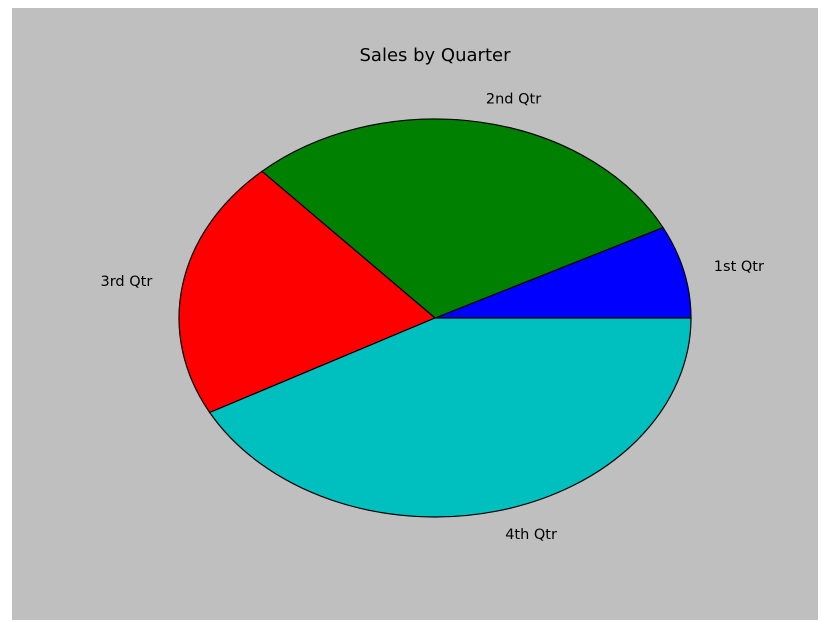  I want to click on chart-title: Sales by Quarter, so click(436, 55).